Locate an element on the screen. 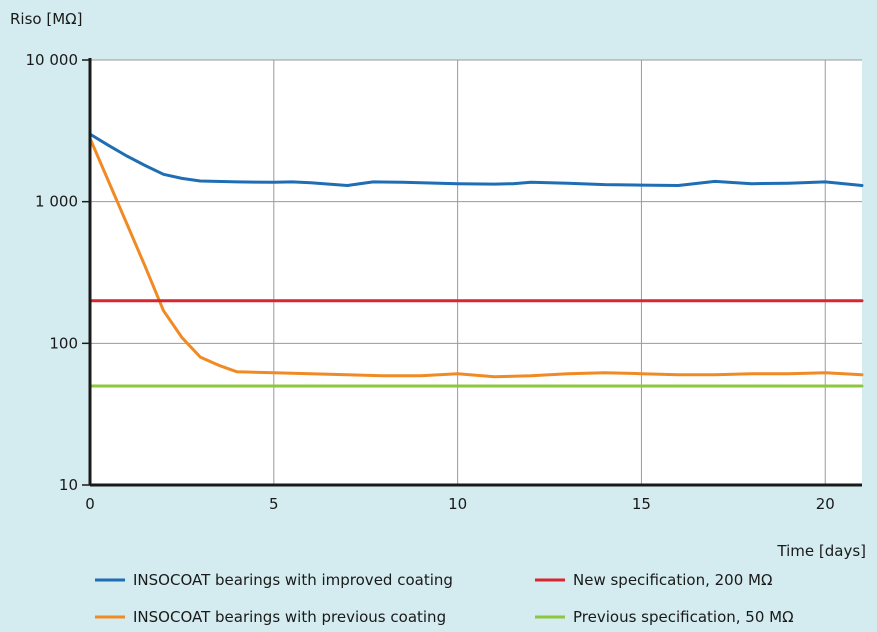  legend-label: INSOCOAT bearings with previous coating is located at coordinates (289, 617).